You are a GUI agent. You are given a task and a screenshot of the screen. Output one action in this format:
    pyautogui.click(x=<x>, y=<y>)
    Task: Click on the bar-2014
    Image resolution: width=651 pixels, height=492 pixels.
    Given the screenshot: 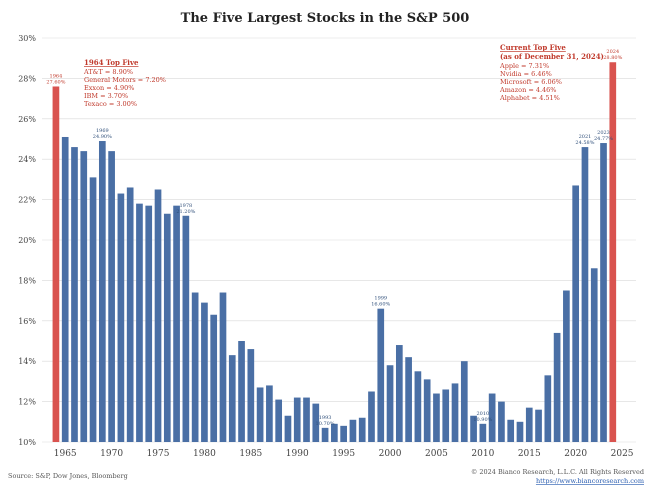 What is the action you would take?
    pyautogui.click(x=520, y=431)
    